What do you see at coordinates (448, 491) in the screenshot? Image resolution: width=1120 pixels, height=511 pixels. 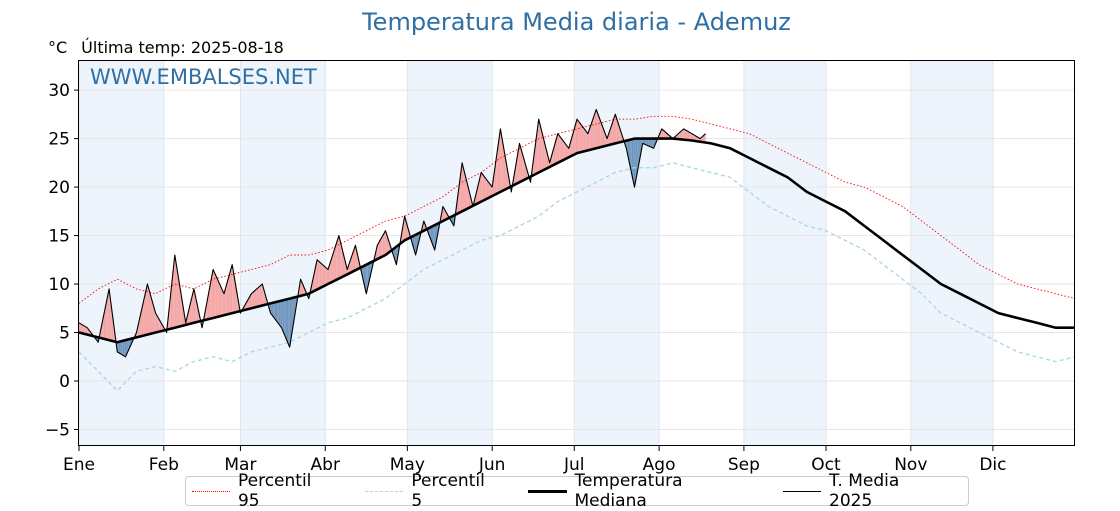 I see `legend-label-p5: Percentil 5` at bounding box center [448, 491].